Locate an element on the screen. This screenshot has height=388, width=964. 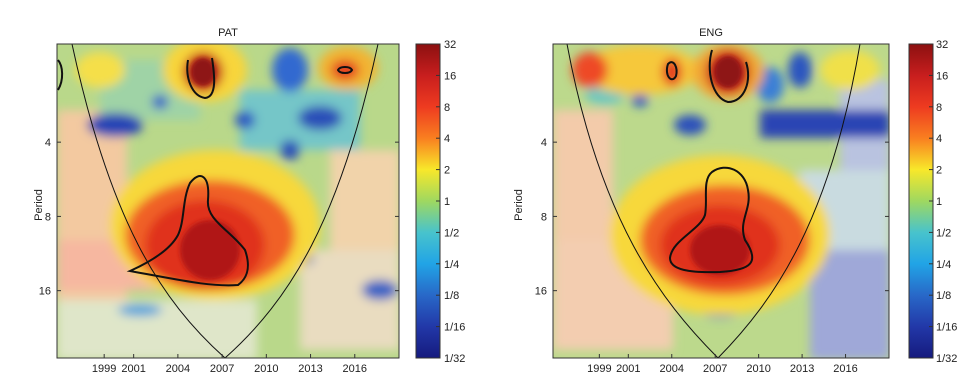
y-axis-label-pat: Period is located at coordinates (39, 205).